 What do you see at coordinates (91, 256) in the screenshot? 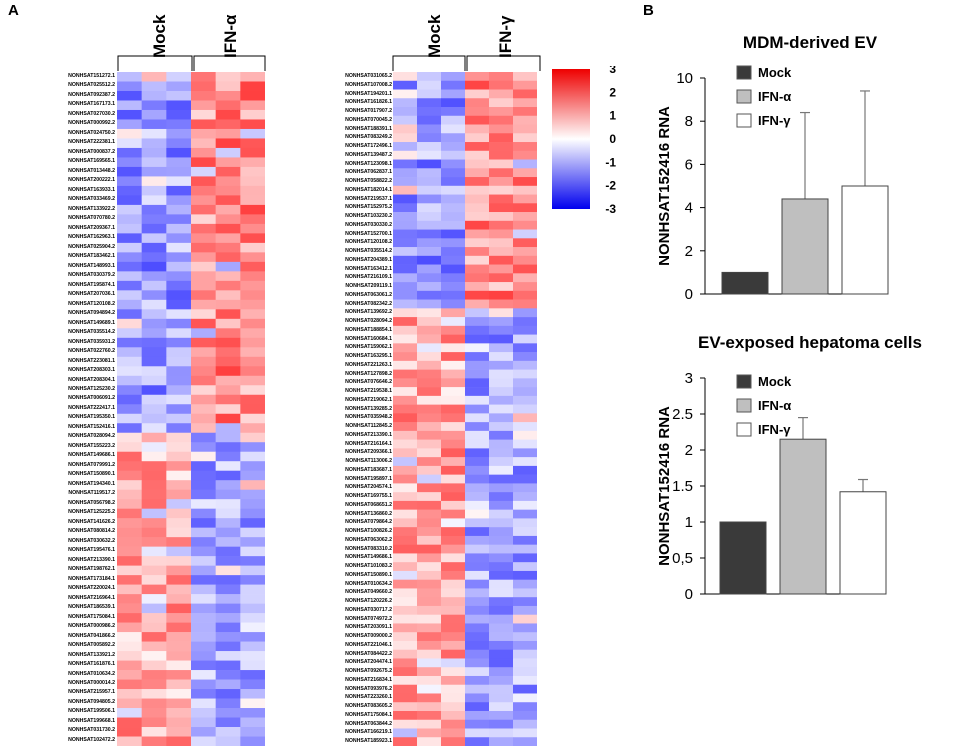
I see `heatmap-row-label: NONHSAT183462.1` at bounding box center [91, 256].